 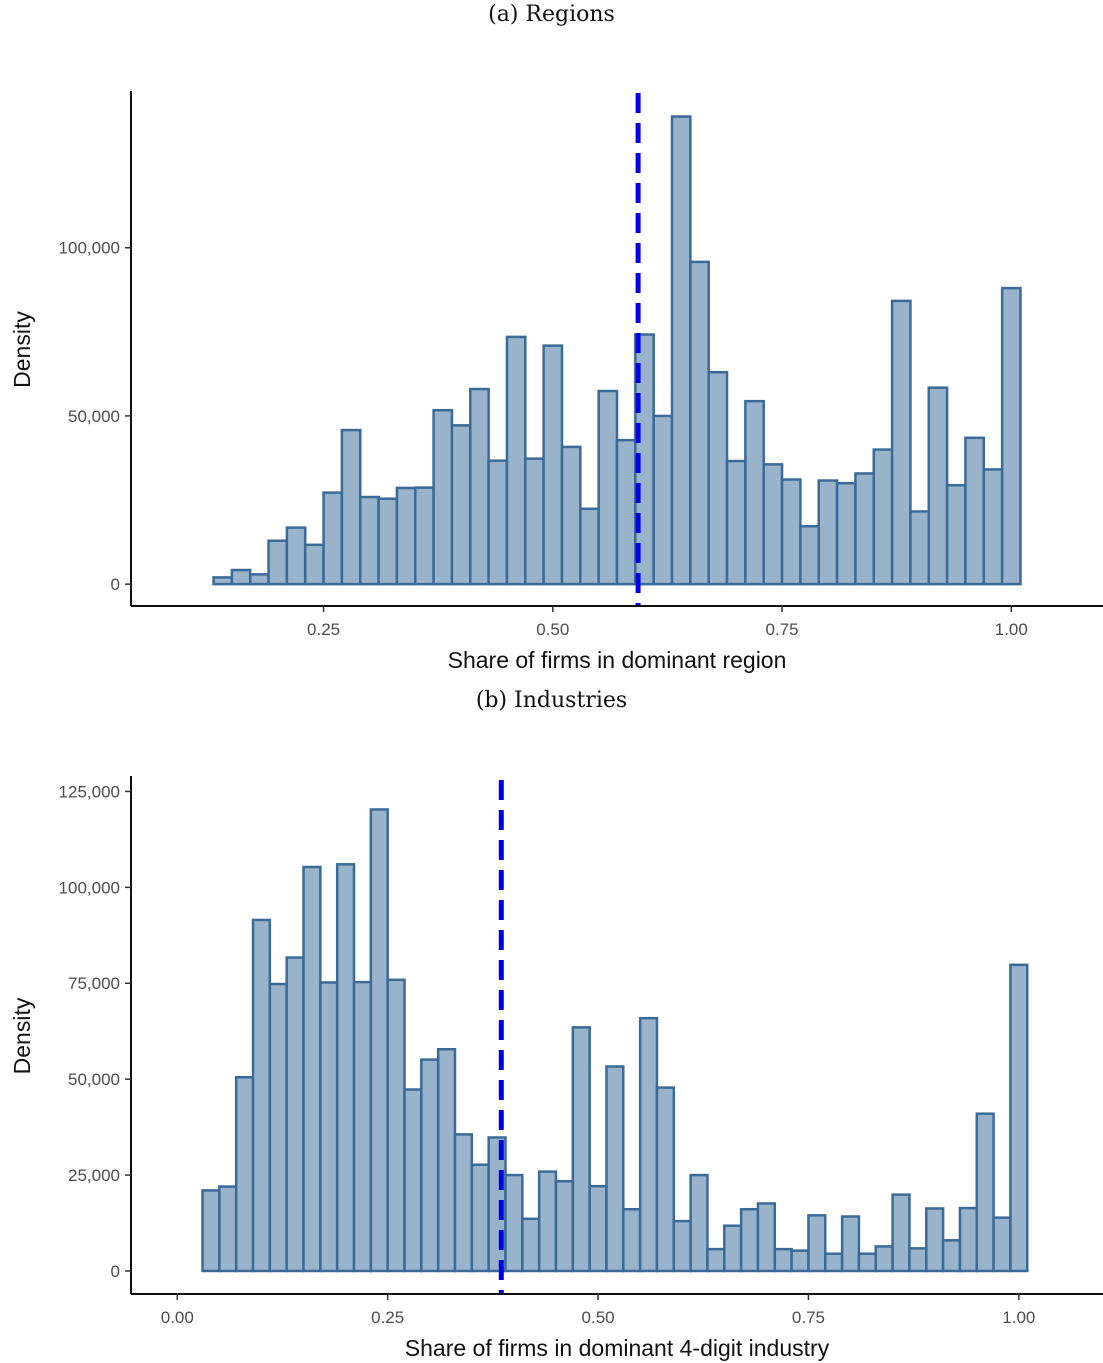 What do you see at coordinates (94, 983) in the screenshot?
I see `y-tick-label: 75,000` at bounding box center [94, 983].